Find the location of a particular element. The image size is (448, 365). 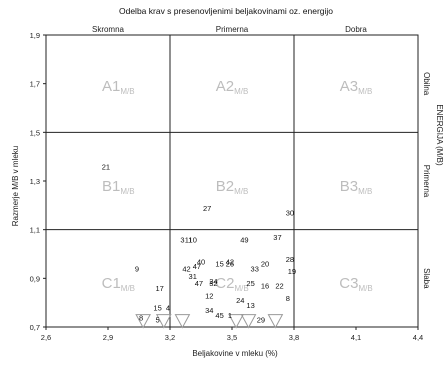

data-point-label: 32 is located at coordinates (213, 283).